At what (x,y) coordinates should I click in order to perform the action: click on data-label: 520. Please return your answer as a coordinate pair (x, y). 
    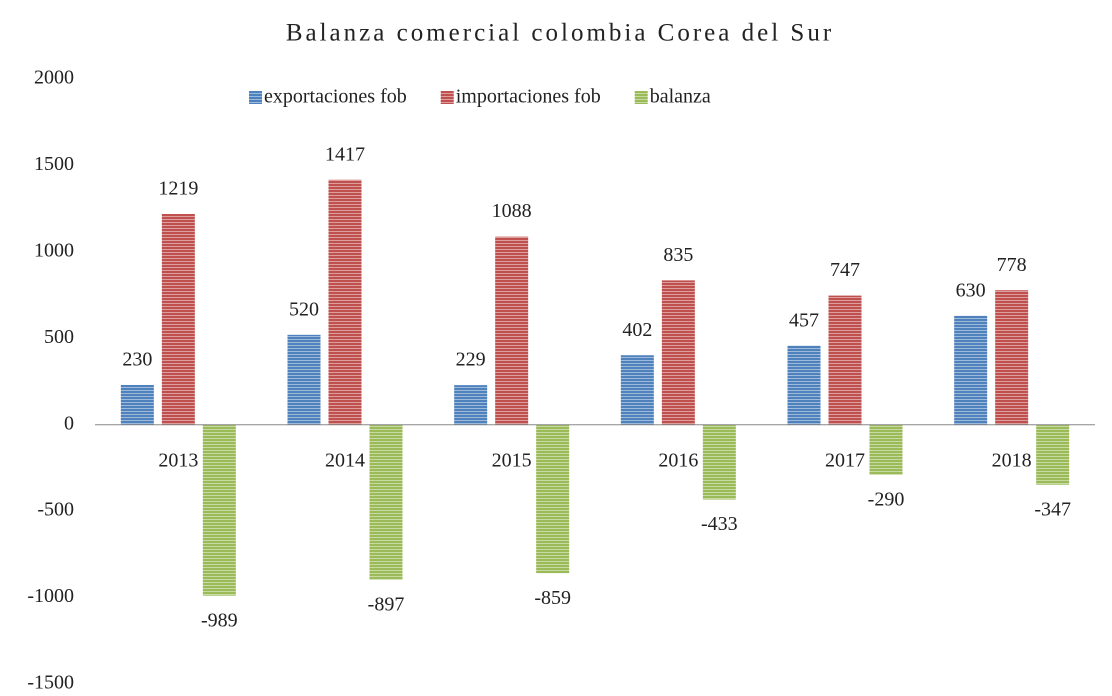
    Looking at the image, I should click on (304, 309).